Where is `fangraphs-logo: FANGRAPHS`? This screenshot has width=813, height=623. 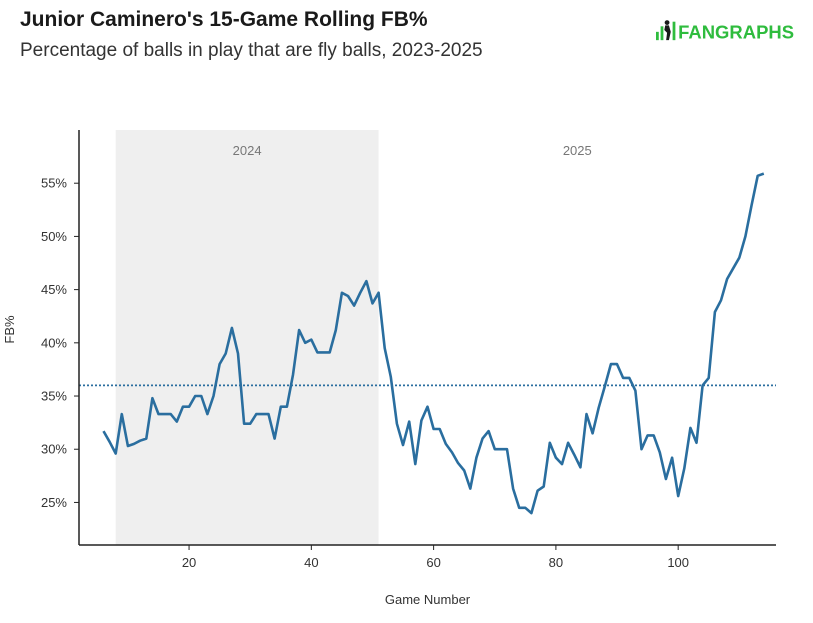 fangraphs-logo: FANGRAPHS is located at coordinates (725, 31).